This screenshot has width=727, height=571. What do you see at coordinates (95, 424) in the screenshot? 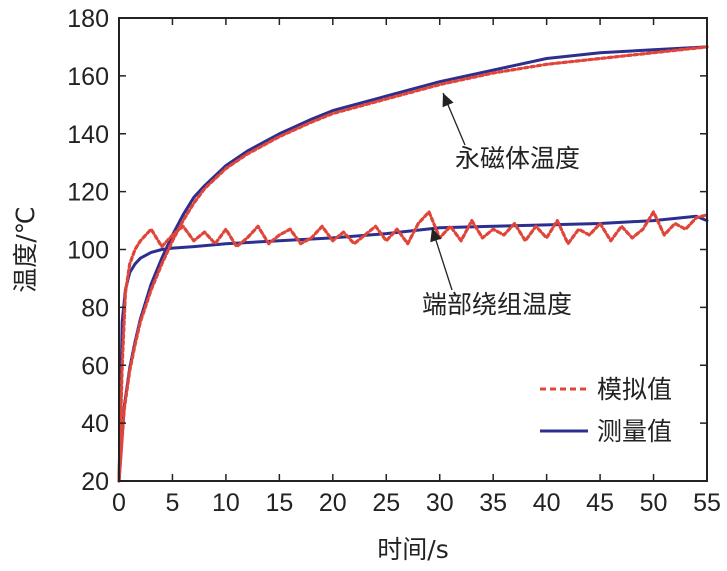
I see `y-tick-label: 40` at bounding box center [95, 424].